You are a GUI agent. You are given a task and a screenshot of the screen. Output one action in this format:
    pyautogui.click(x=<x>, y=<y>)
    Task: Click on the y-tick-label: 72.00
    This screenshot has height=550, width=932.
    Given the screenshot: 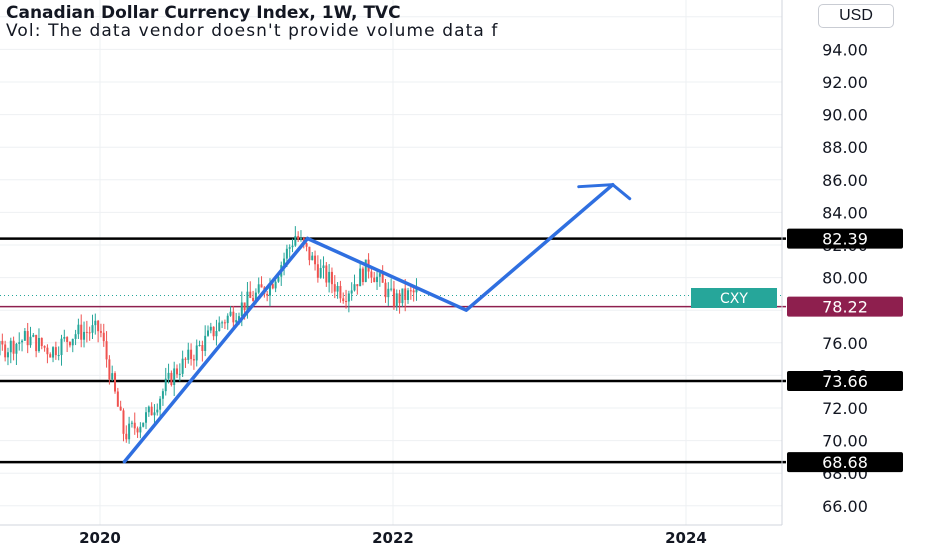 What is the action you would take?
    pyautogui.click(x=845, y=408)
    